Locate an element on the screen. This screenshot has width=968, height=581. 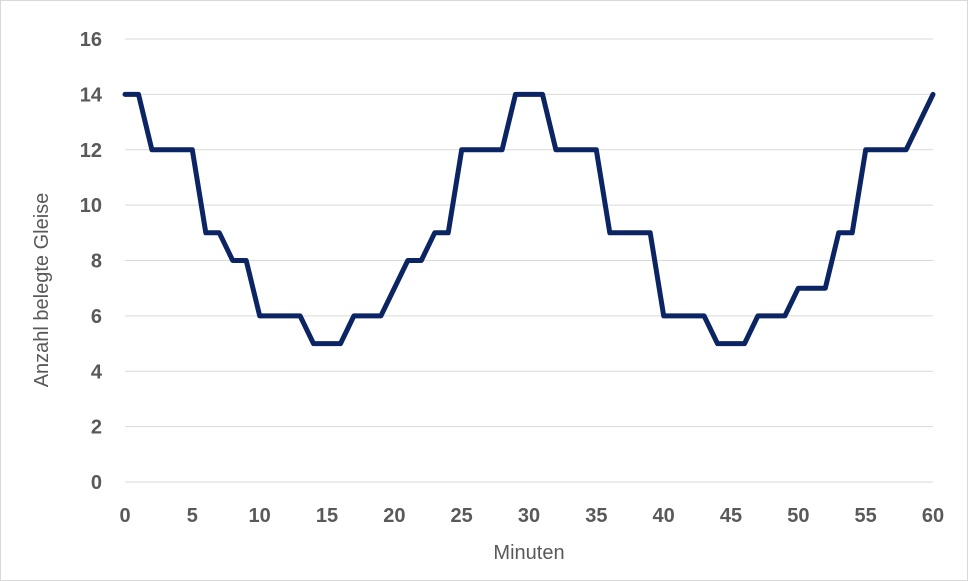
x-tick-label: 50 is located at coordinates (798, 516).